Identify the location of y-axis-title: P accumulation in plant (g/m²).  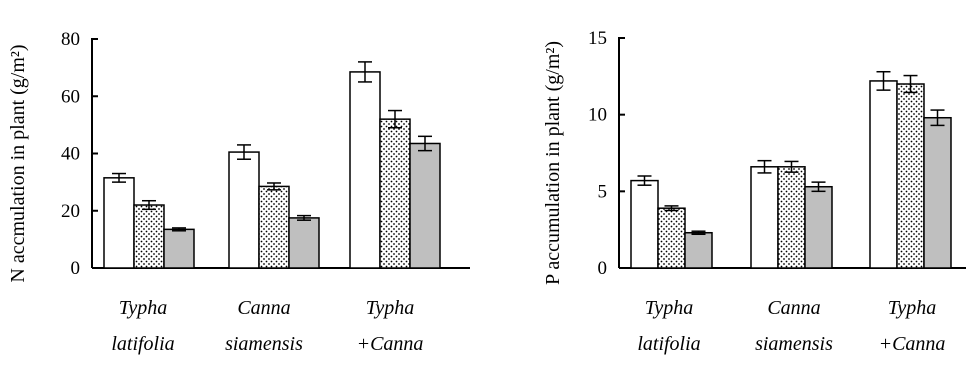
(553, 163).